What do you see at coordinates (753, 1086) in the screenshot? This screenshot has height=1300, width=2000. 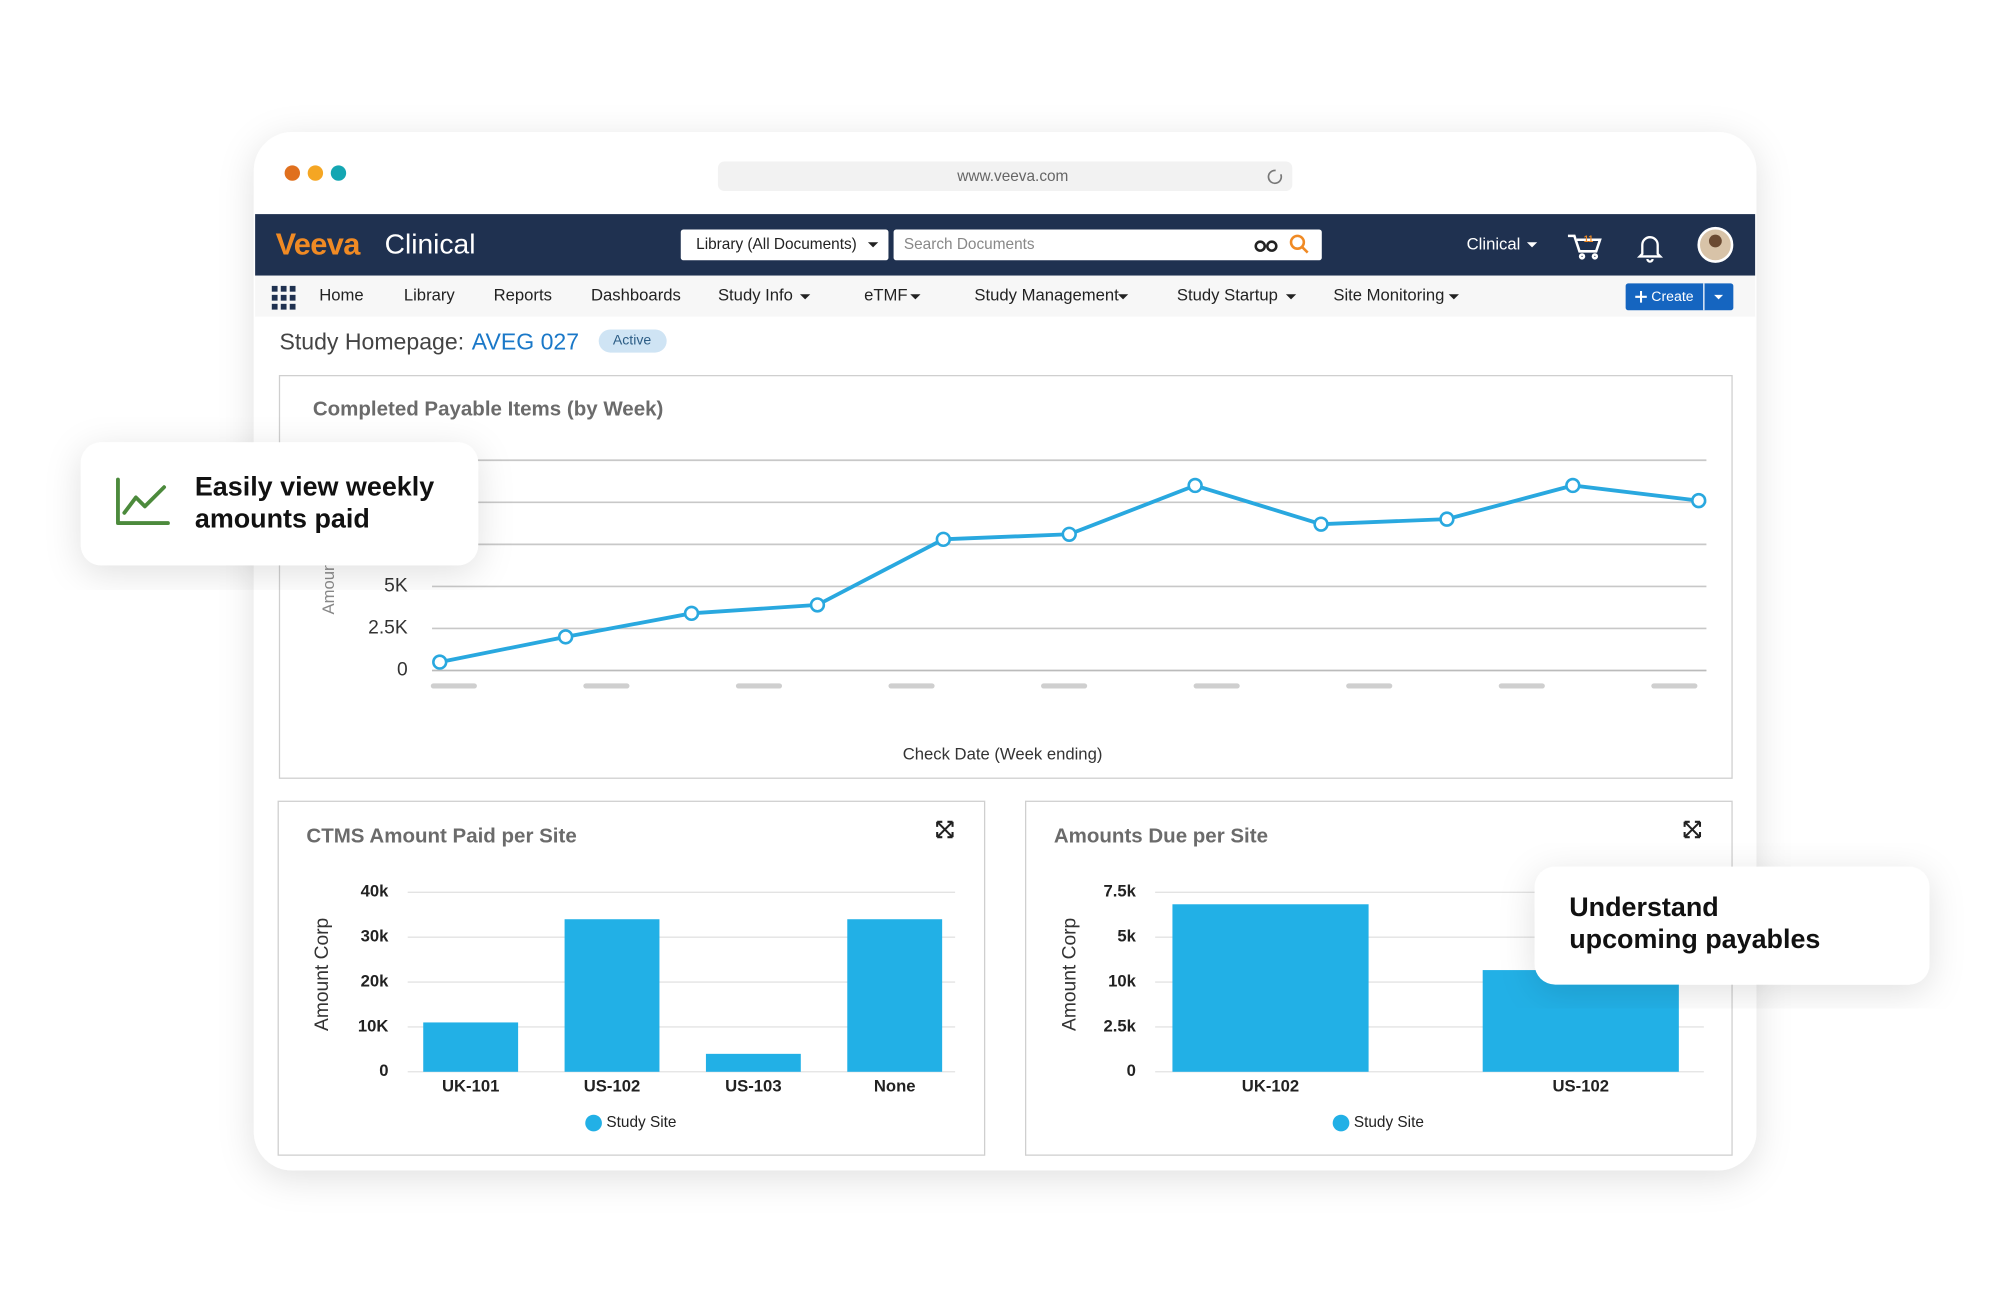 I see `x-tick-label: US-103` at bounding box center [753, 1086].